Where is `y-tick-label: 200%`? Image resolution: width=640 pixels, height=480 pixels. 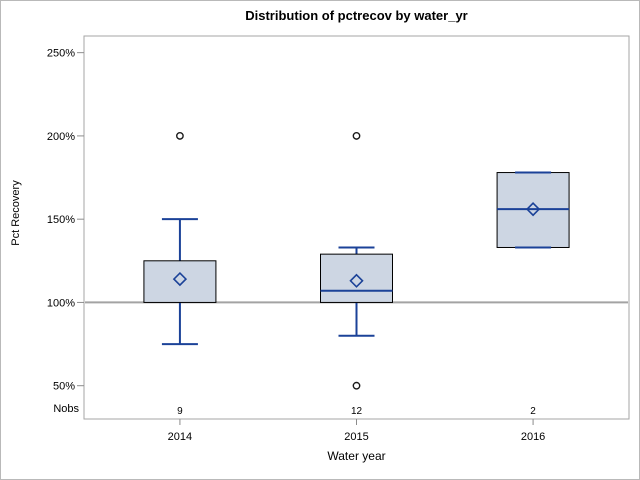 y-tick-label: 200% is located at coordinates (61, 137).